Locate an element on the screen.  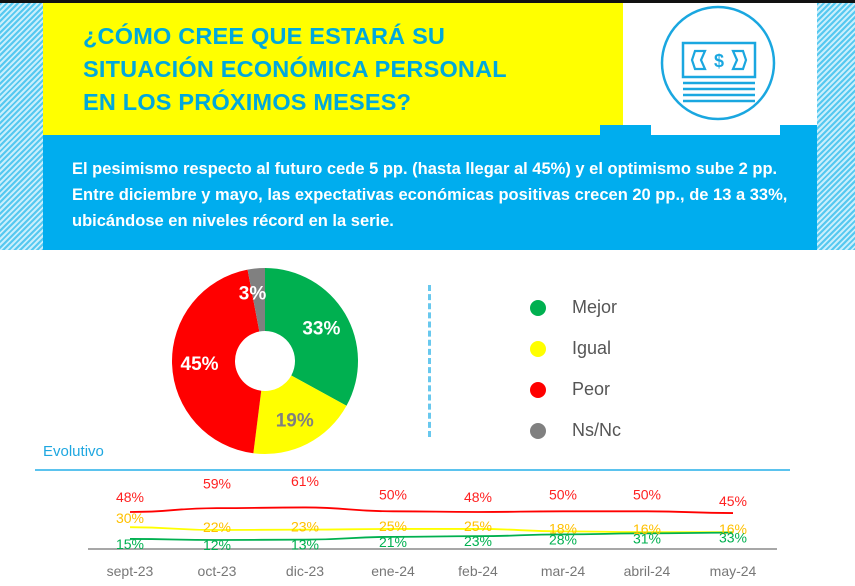
legend-label: Igual is located at coordinates (592, 348).